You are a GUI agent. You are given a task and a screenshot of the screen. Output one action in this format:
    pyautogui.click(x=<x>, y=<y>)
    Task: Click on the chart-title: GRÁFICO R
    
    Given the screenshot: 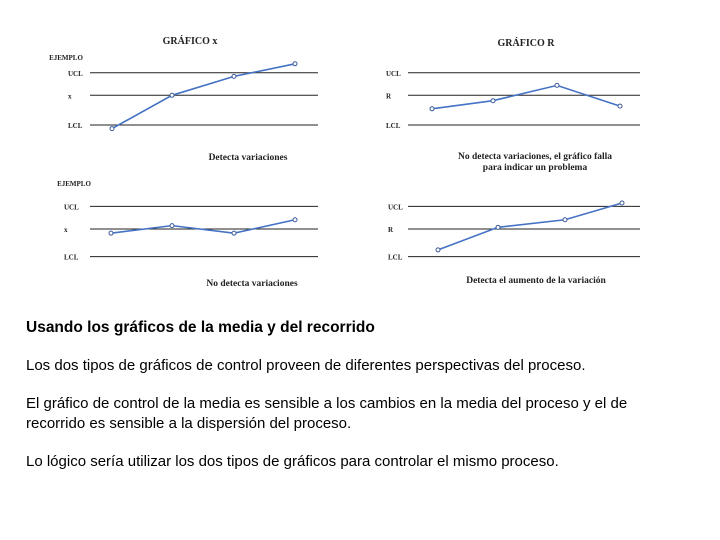 What is the action you would take?
    pyautogui.click(x=527, y=43)
    